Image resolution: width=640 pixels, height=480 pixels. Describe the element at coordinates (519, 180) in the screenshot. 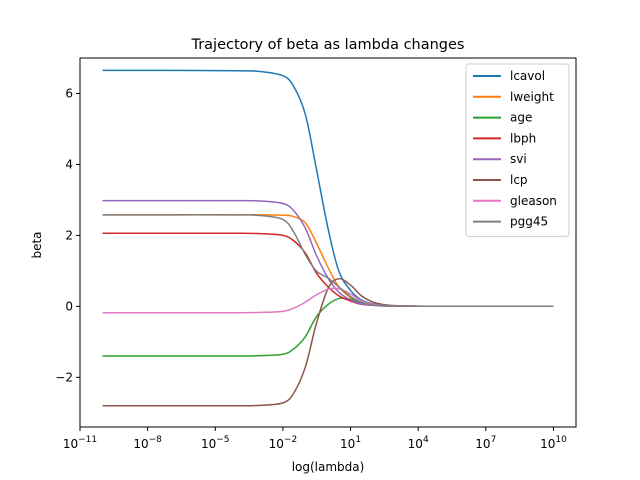

I see `legend-label: lcp` at that location.